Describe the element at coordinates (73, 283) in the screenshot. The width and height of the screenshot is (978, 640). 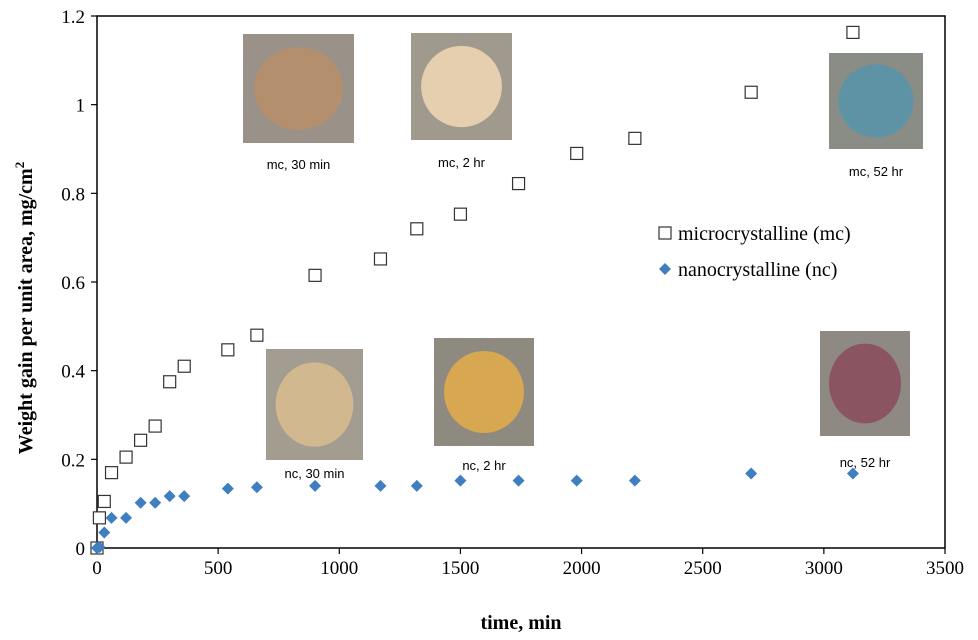
I see `y-tick-label: 0.6` at that location.